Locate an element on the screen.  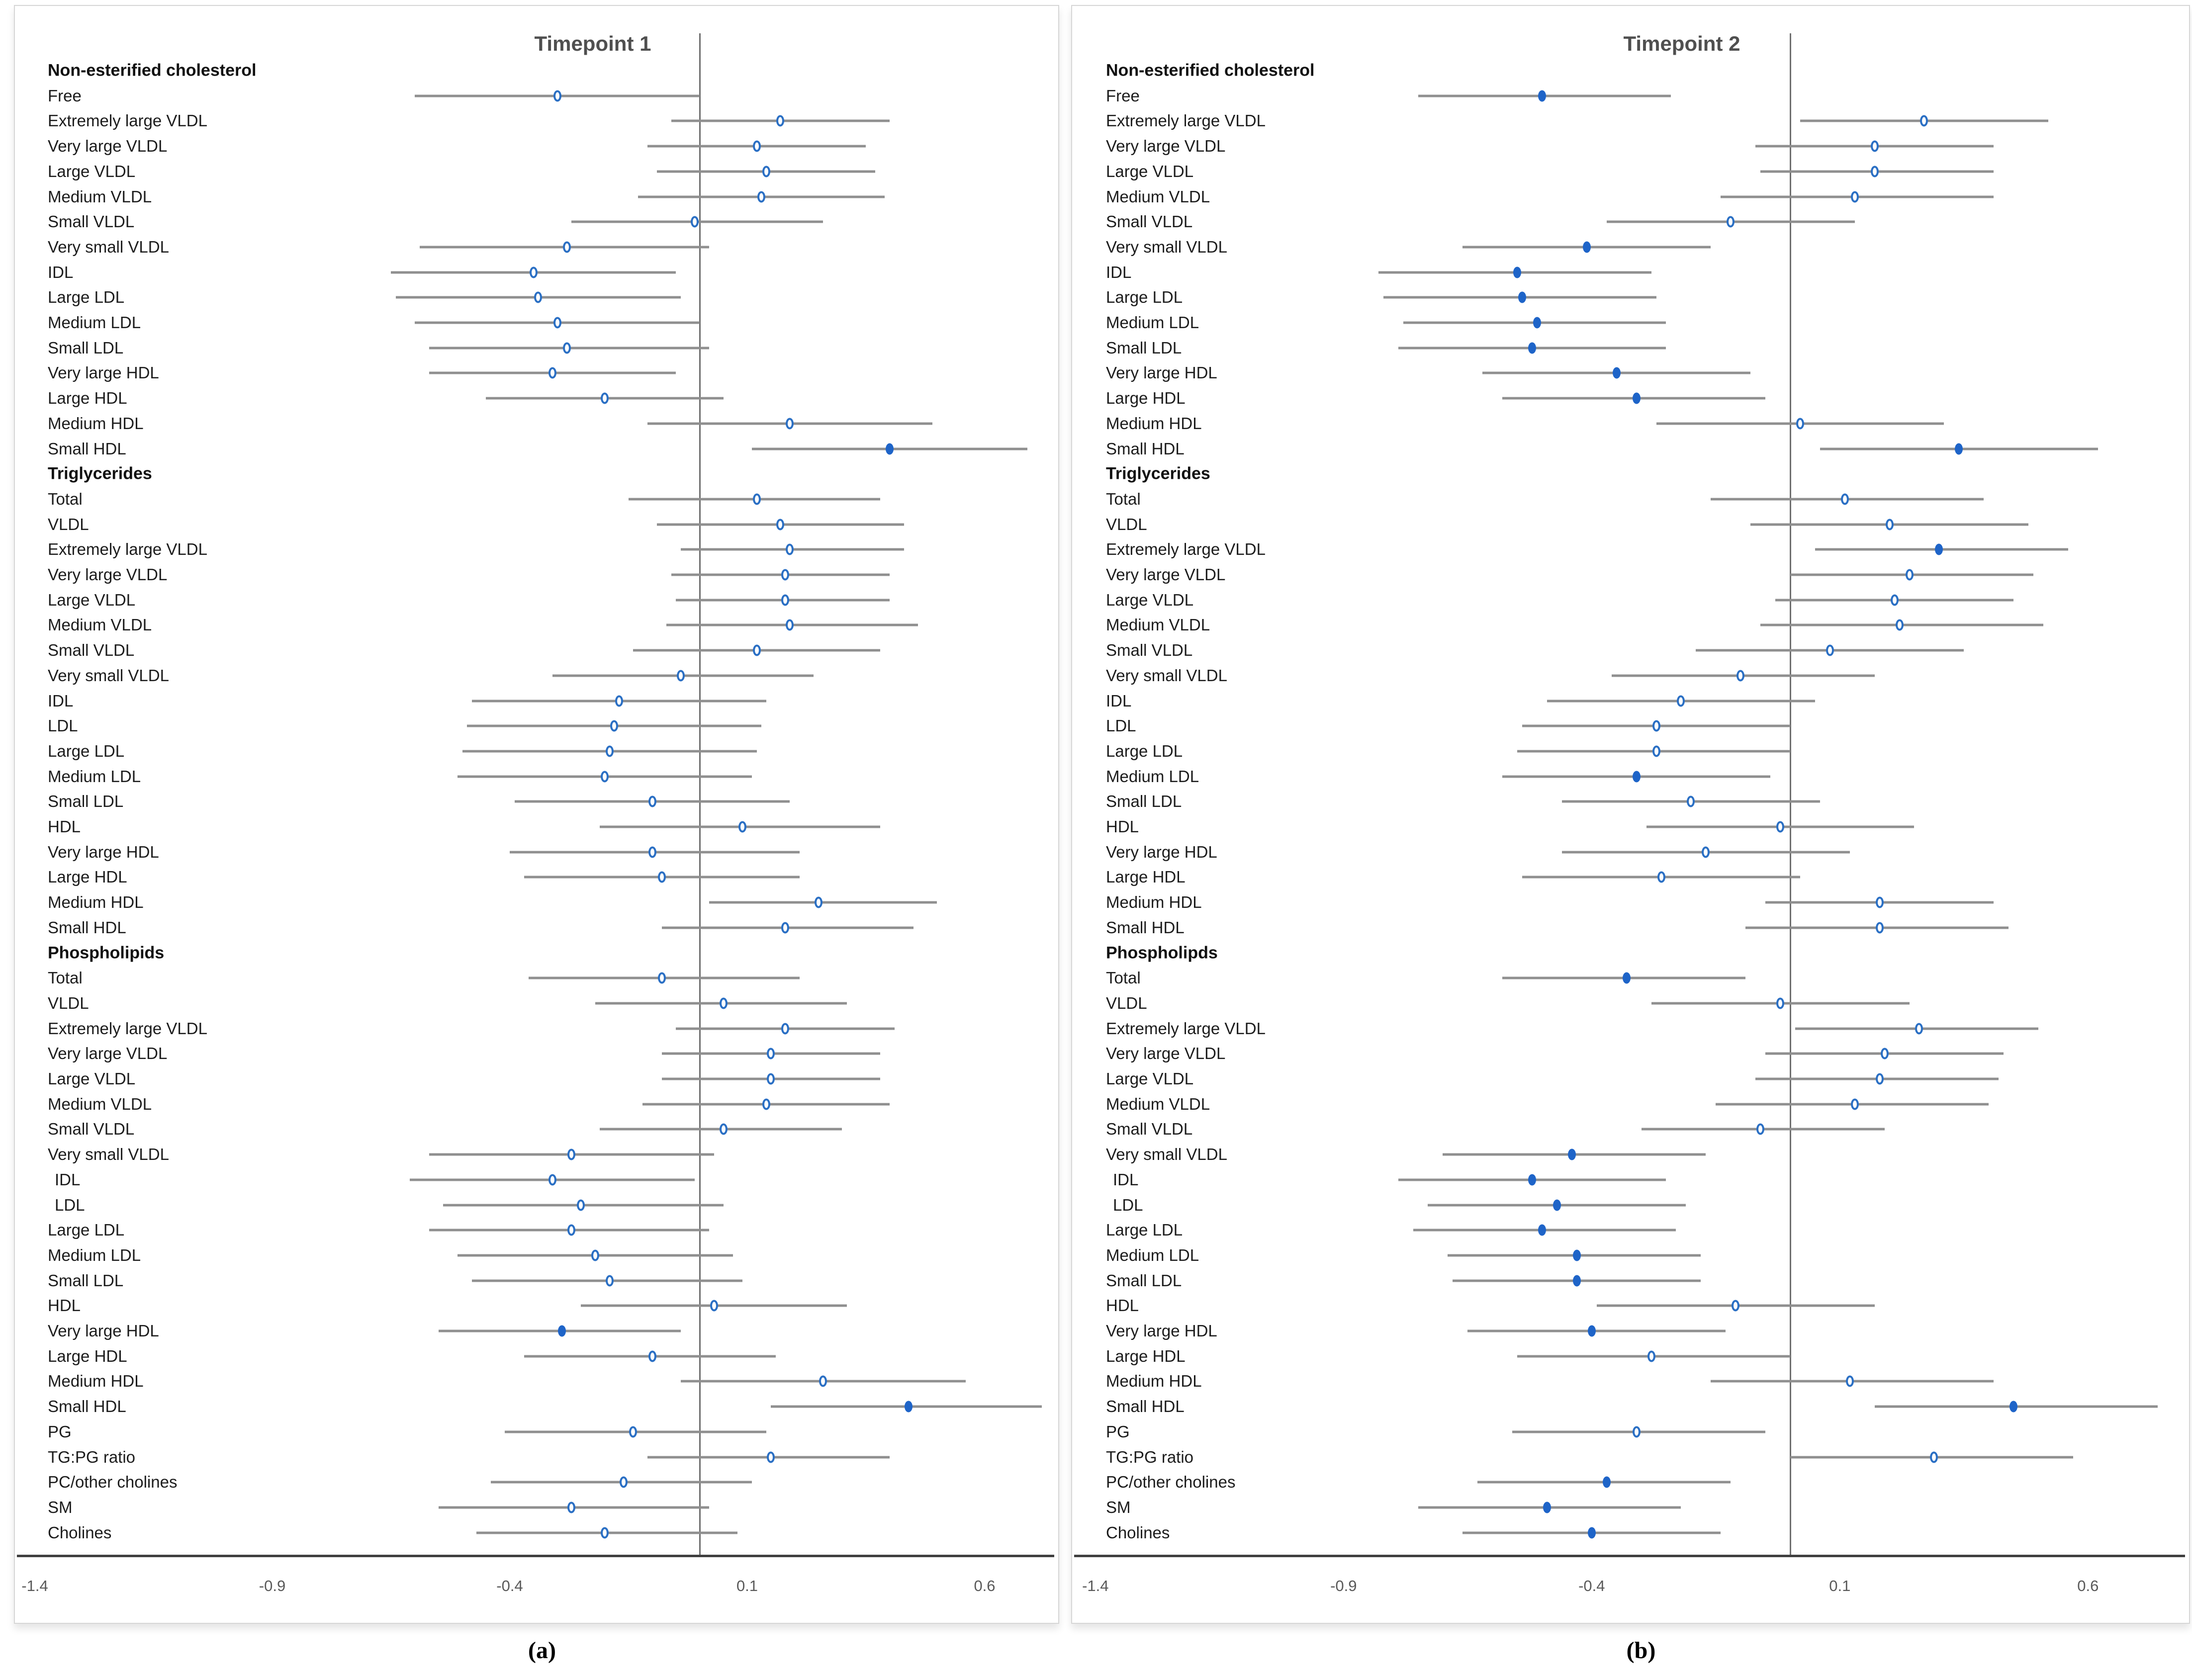
x-tick-label: -0.9 is located at coordinates (272, 1585).